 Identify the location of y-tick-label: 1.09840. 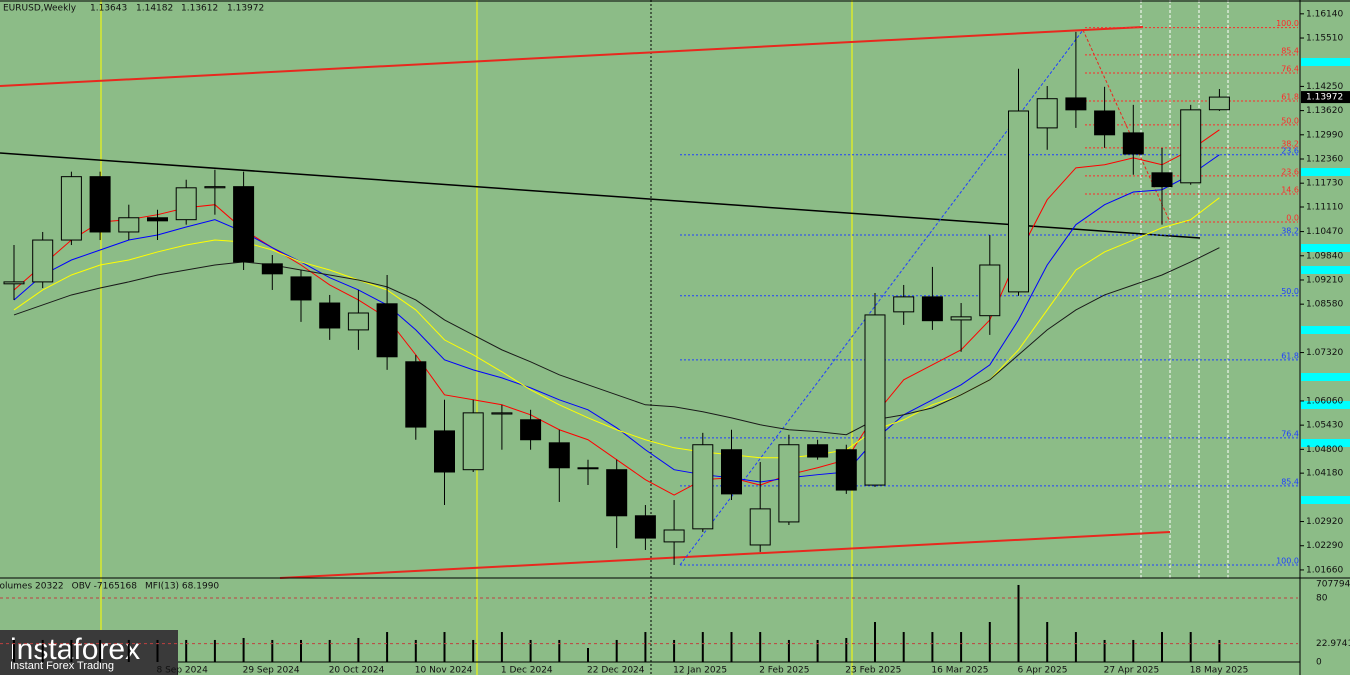
(1324, 256).